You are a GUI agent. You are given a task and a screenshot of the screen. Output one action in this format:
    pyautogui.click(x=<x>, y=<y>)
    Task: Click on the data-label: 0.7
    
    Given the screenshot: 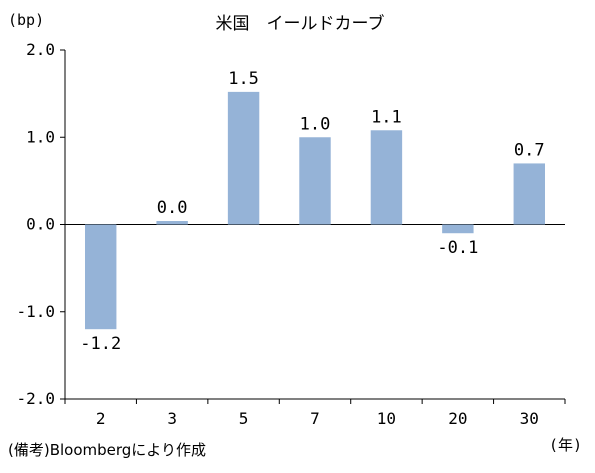 What is the action you would take?
    pyautogui.click(x=529, y=150)
    